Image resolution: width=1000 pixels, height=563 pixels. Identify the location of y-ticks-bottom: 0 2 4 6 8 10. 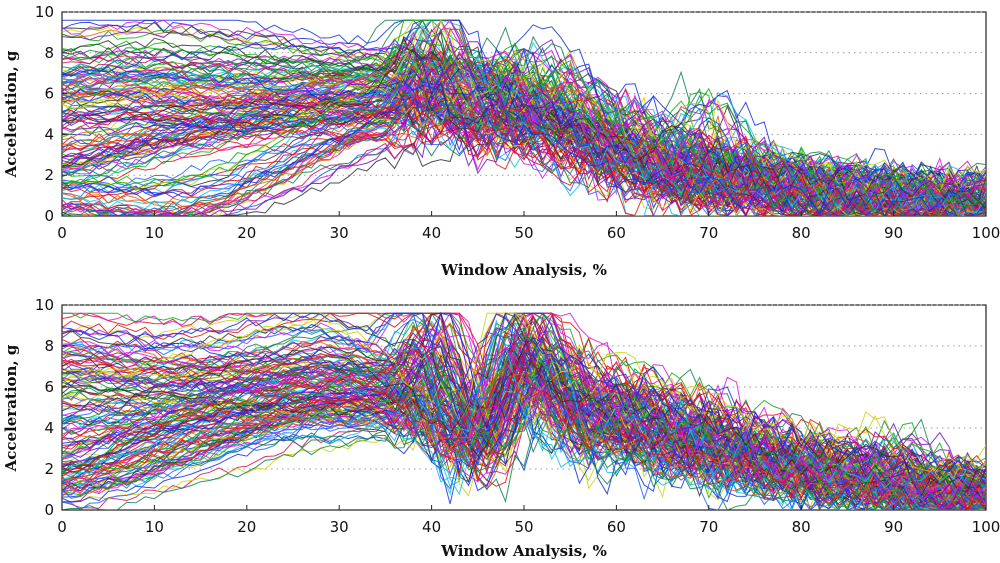
(51, 407).